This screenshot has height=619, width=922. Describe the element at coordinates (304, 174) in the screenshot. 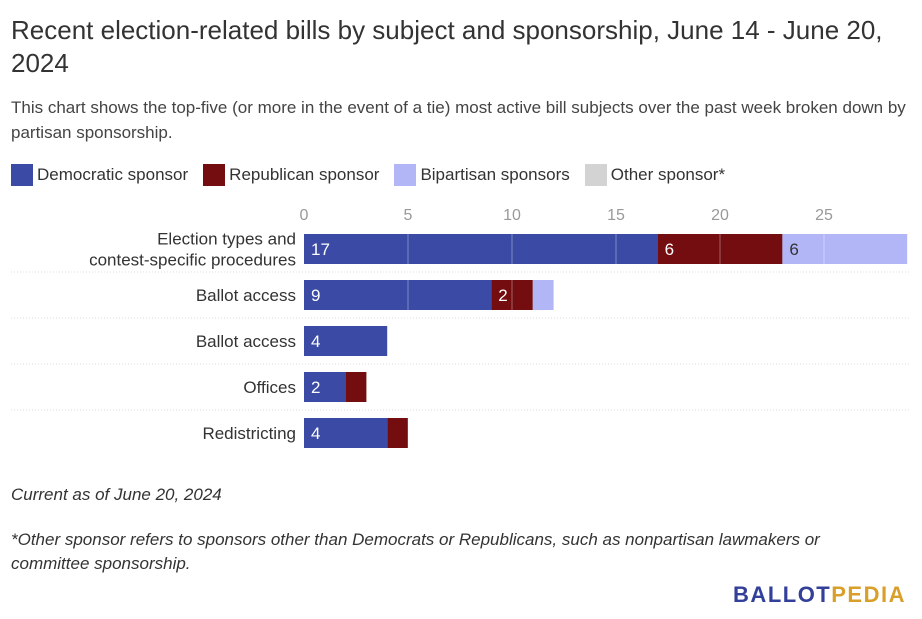

I see `legend-label-republican: Republican sponsor` at that location.